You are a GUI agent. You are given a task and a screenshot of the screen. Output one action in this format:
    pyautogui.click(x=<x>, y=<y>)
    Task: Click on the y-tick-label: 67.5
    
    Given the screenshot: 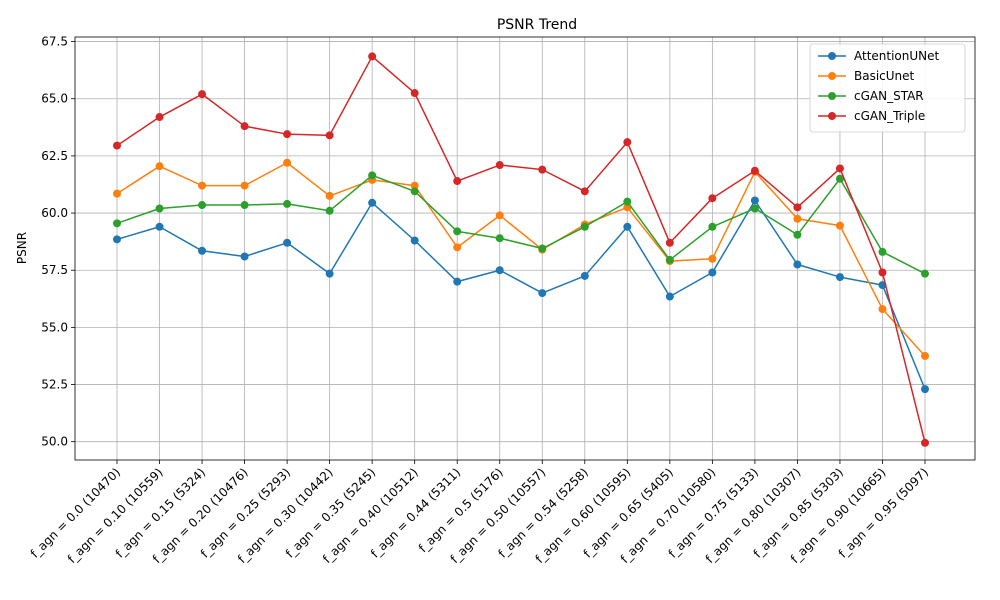 What is the action you would take?
    pyautogui.click(x=54, y=42)
    